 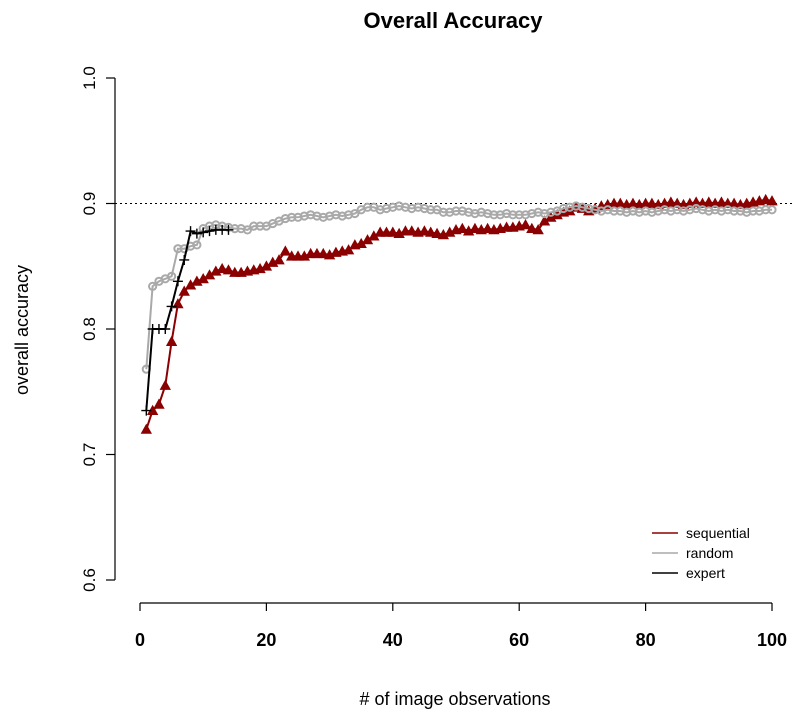 I want to click on y-tick-label: 0.6, so click(x=89, y=580).